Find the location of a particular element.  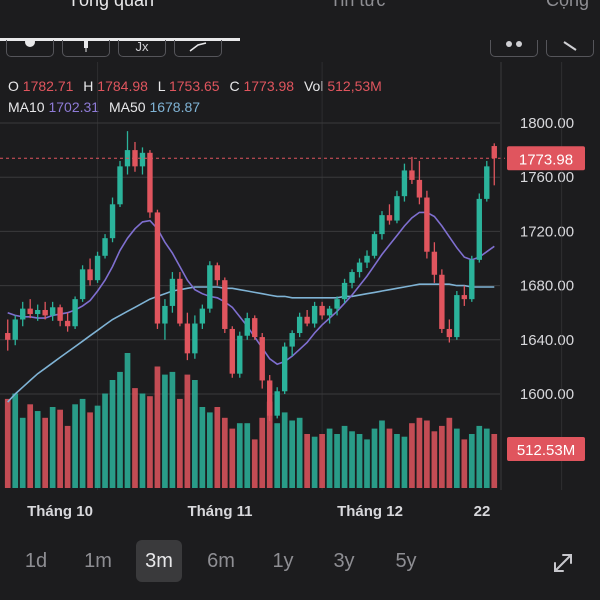

x-tick-label: Tháng 10 is located at coordinates (60, 511).